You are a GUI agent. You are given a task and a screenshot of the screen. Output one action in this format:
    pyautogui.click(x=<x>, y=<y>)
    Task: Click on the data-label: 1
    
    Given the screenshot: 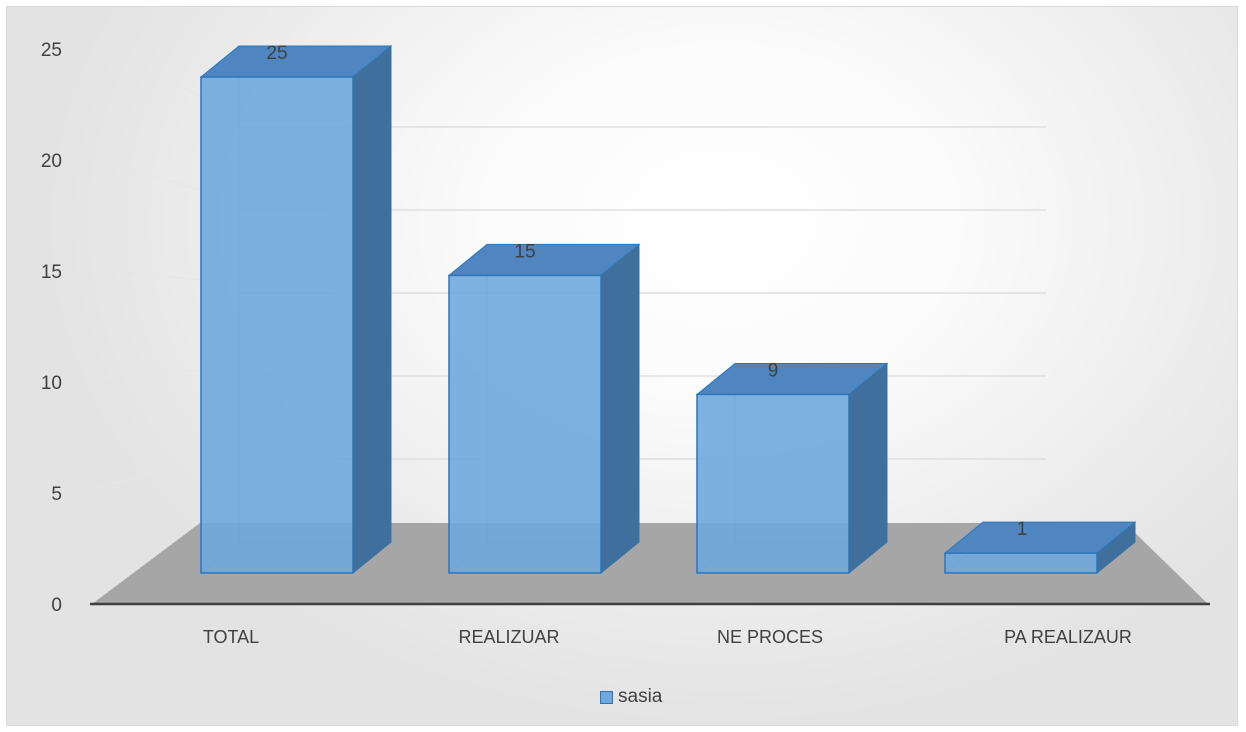 What is the action you would take?
    pyautogui.click(x=1022, y=529)
    